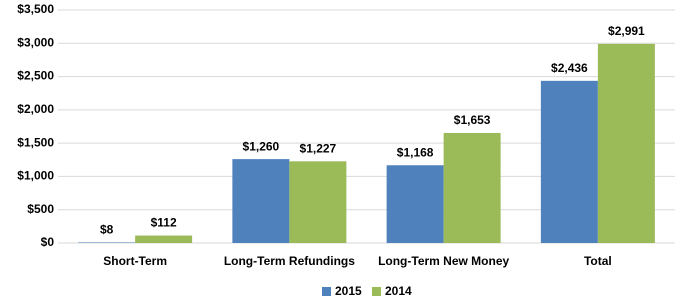 The width and height of the screenshot is (680, 299). Describe the element at coordinates (289, 261) in the screenshot. I see `x-tick-label: Long-Term Refundings` at that location.